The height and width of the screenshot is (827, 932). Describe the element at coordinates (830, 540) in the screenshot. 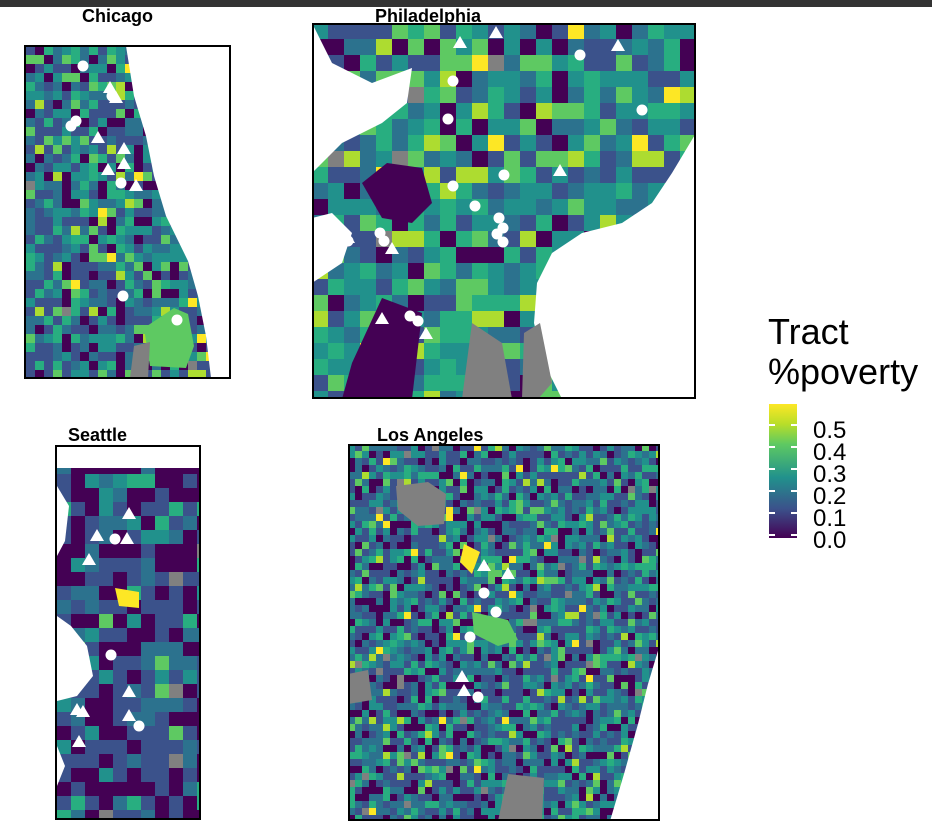

I see `legend-tick-label: 0.0` at that location.